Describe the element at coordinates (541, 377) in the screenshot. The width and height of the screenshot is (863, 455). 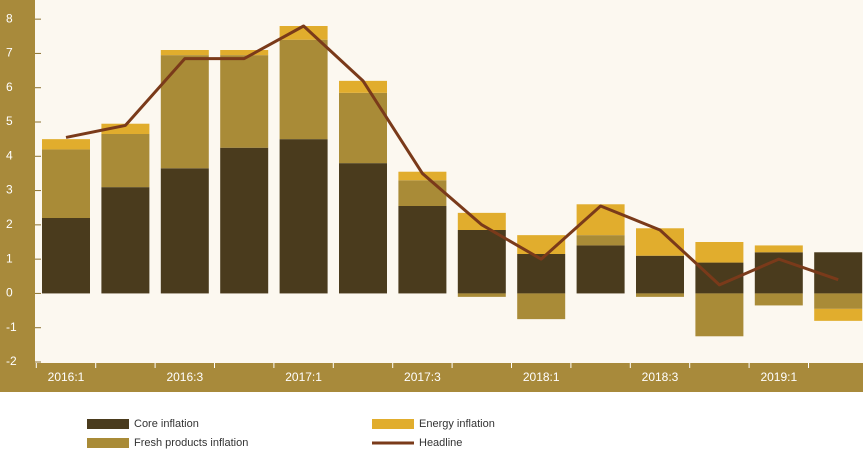
I see `x-tick-label: 2018:1` at that location.